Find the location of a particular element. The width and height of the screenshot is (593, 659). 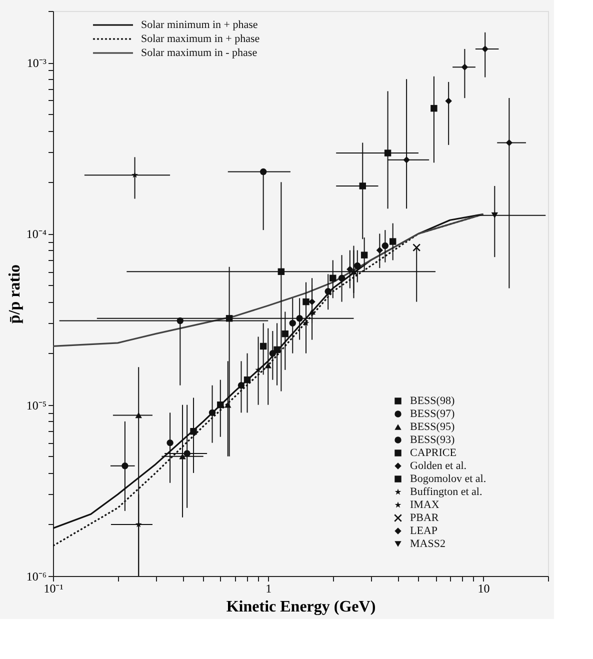

y-tick-label: 10⁻³ is located at coordinates (36, 63).